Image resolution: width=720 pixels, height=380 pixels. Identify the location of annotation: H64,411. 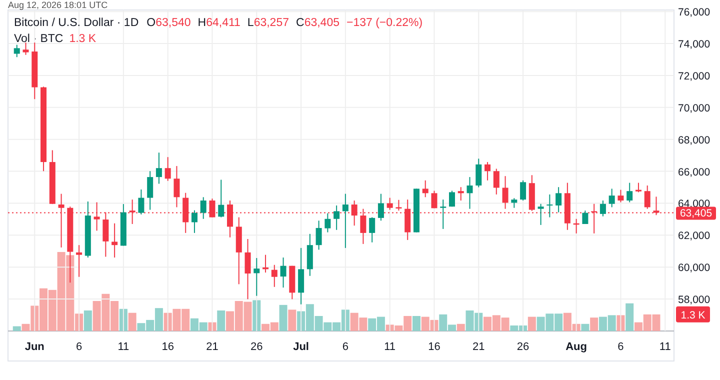
(219, 23).